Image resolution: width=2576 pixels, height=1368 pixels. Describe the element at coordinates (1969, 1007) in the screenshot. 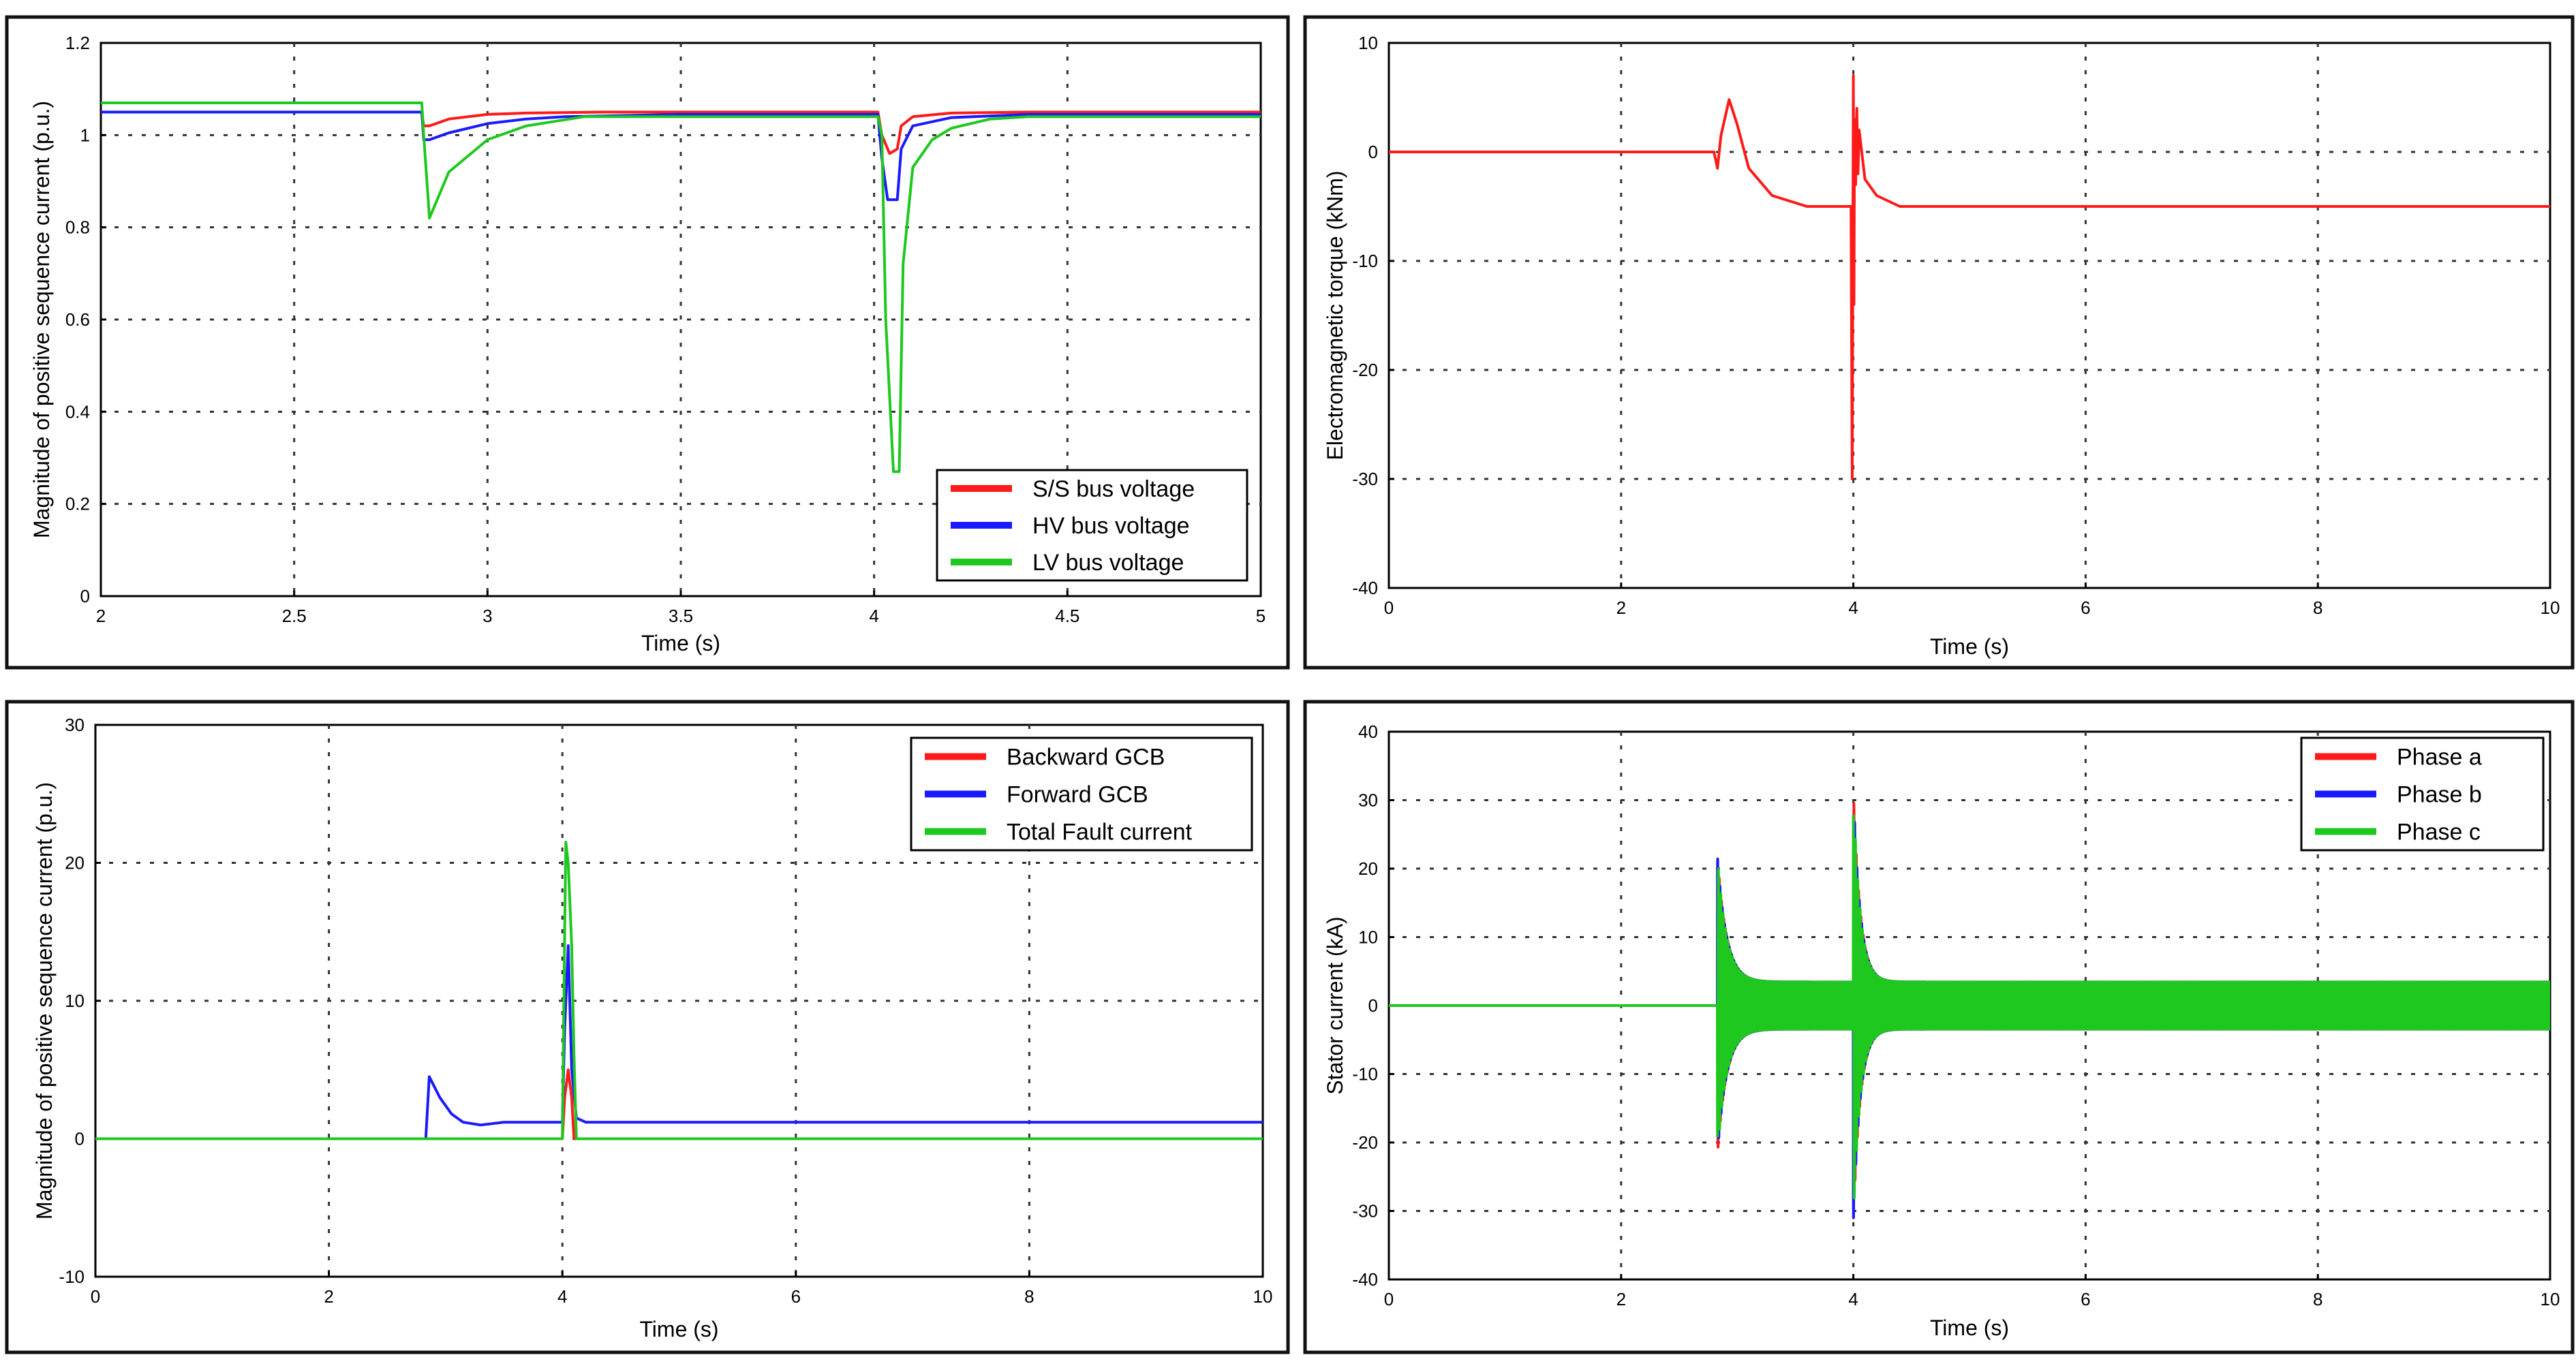

I see `series-line-phase-c` at that location.